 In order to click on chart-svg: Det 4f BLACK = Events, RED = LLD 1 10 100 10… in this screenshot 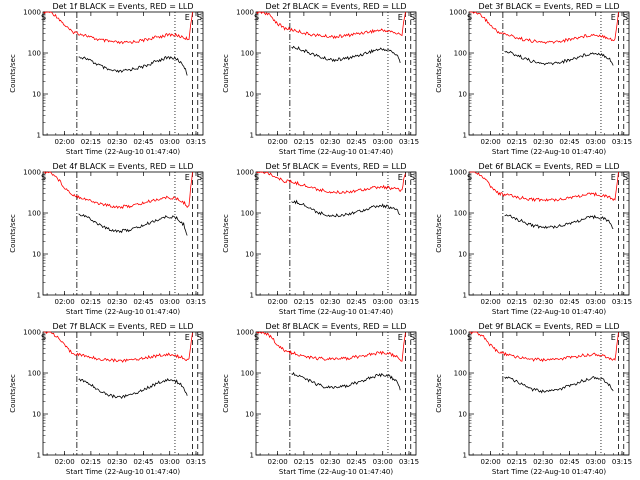, I will do `click(107, 239)`.